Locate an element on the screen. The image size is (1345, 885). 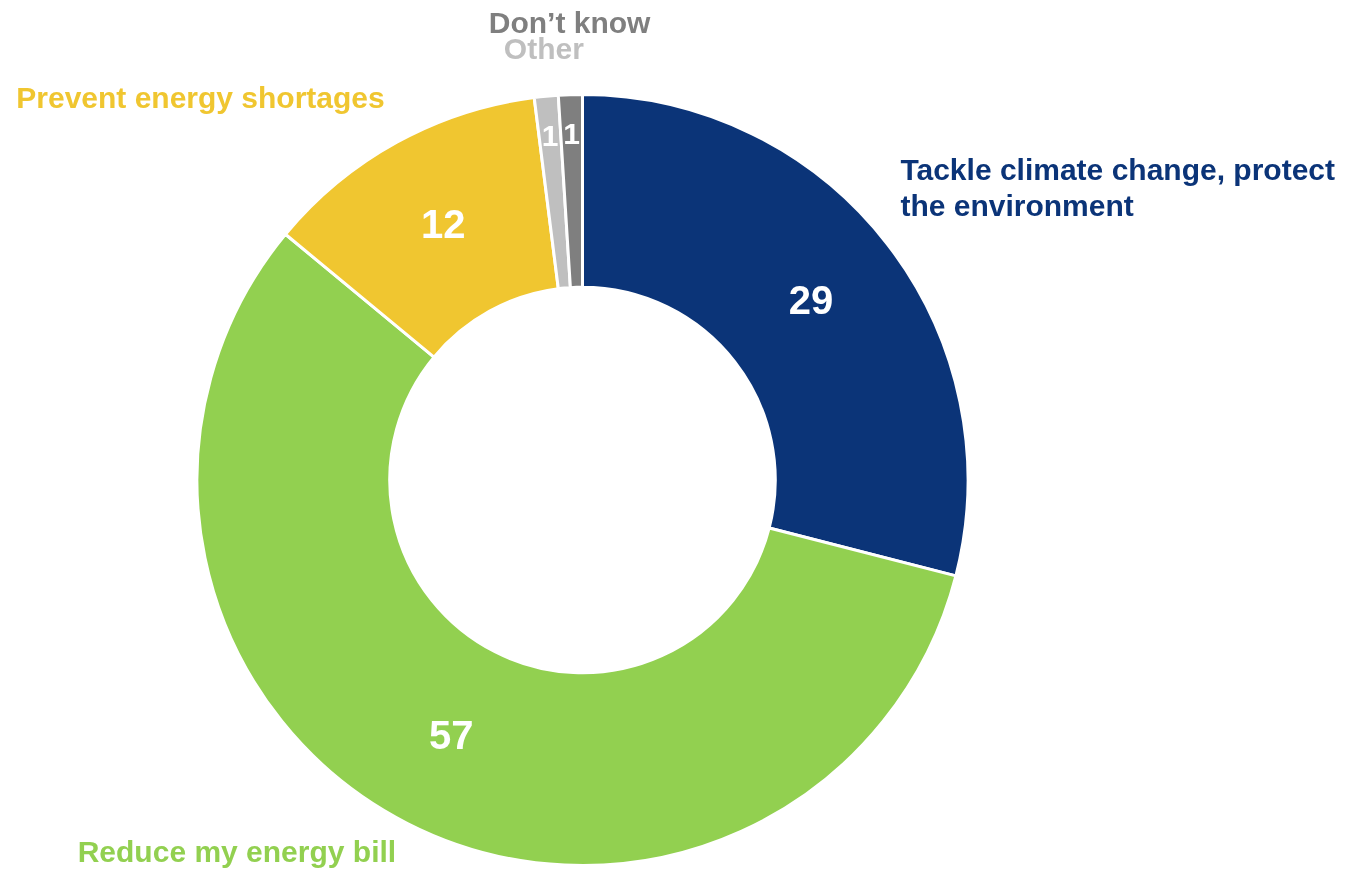
data-label: 12 is located at coordinates (443, 223).